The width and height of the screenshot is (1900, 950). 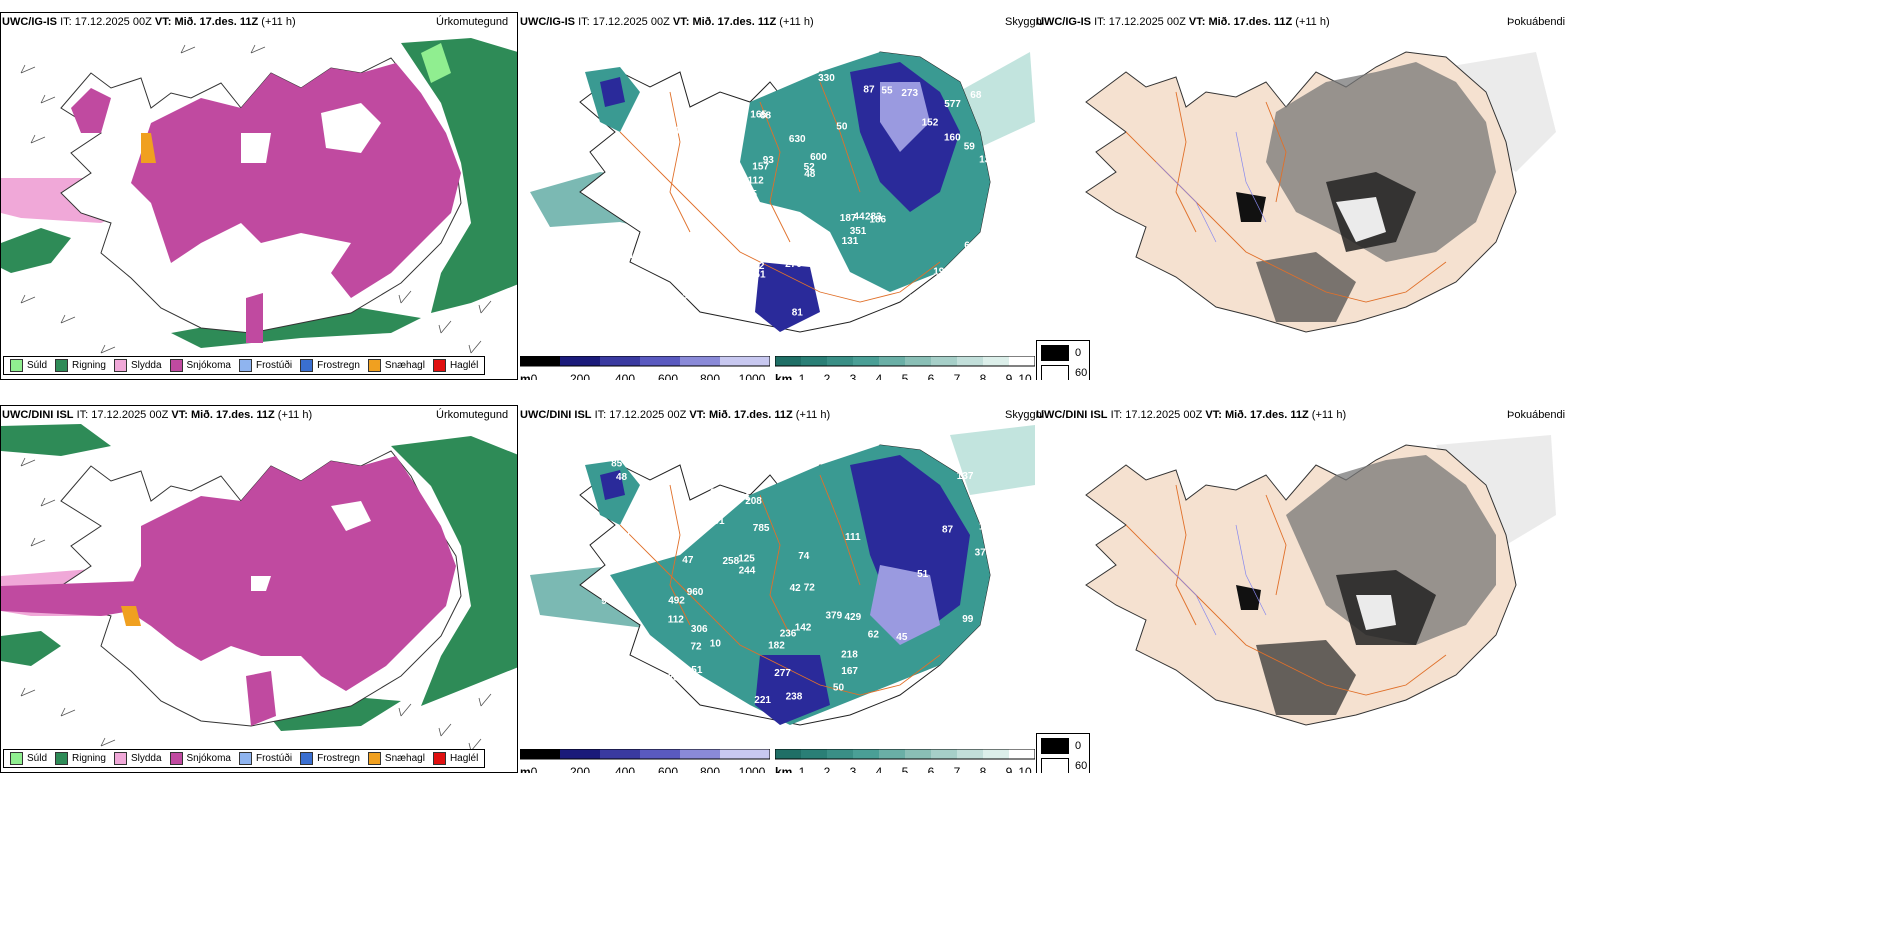 What do you see at coordinates (930, 123) in the screenshot?
I see `cloud-base-label: 152` at bounding box center [930, 123].